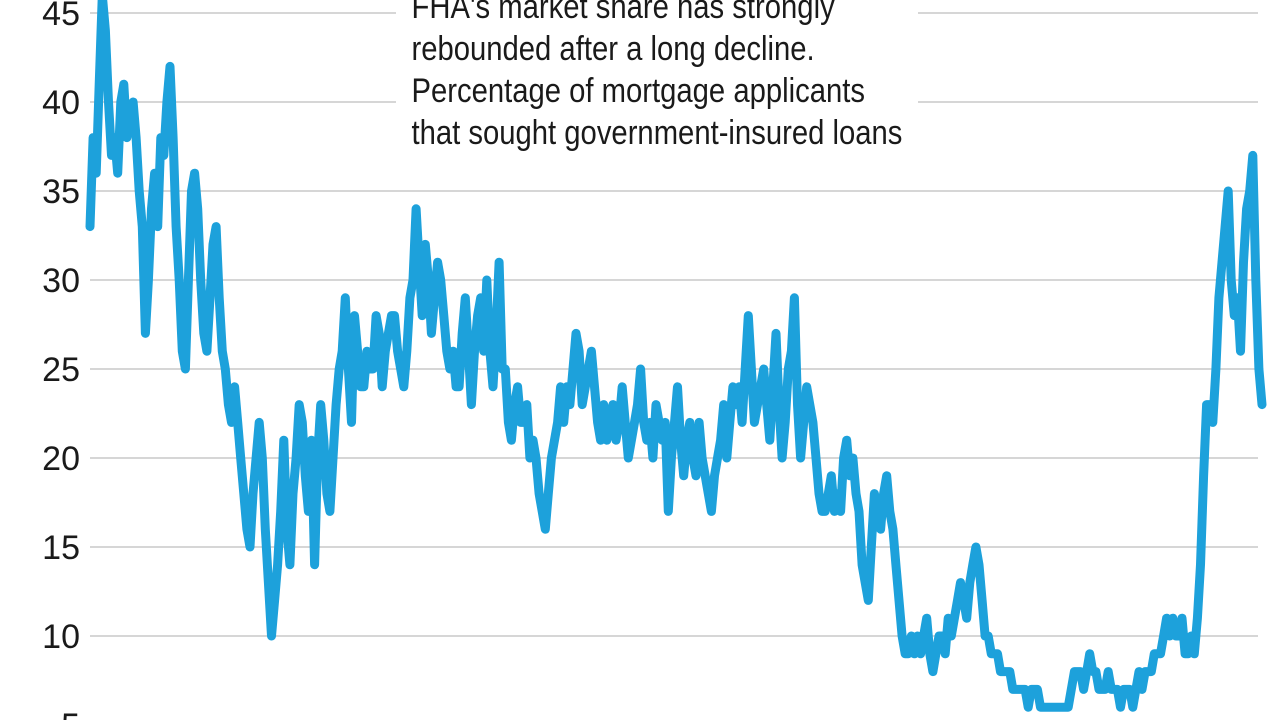  What do you see at coordinates (61, 192) in the screenshot?
I see `y-tick-label-35: 35` at bounding box center [61, 192].